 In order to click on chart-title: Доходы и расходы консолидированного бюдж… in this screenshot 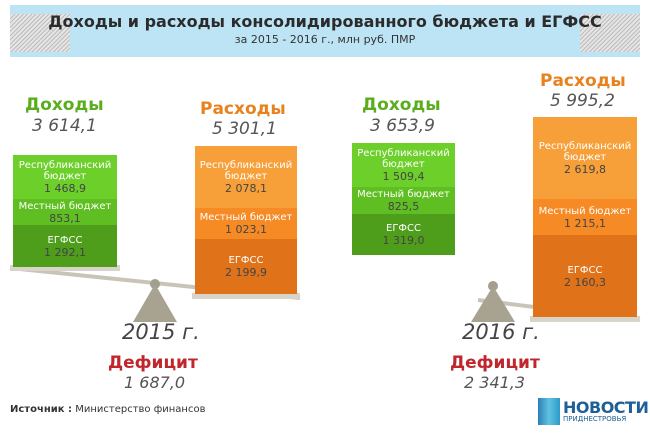, I will do `click(325, 21)`.